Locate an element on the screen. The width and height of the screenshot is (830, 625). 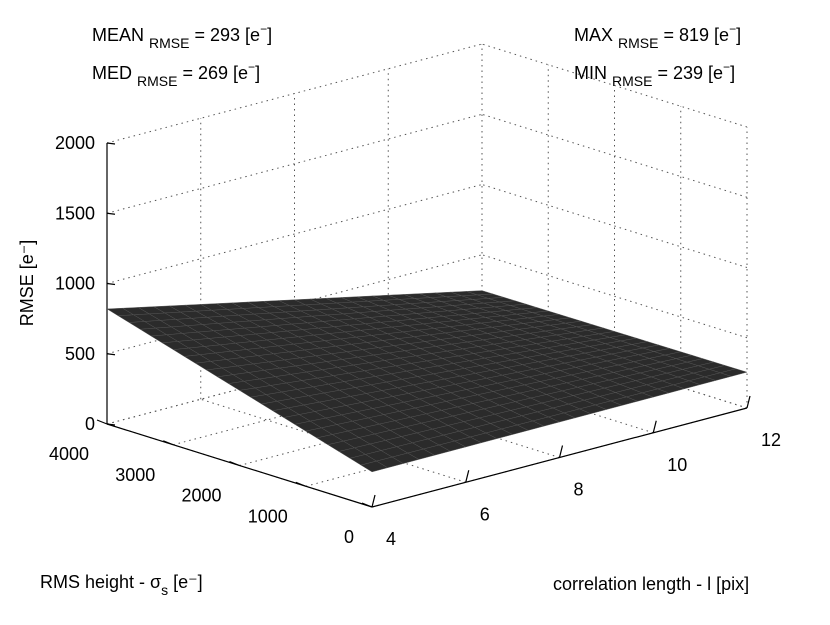
y-tick-label: 4000 is located at coordinates (69, 454).